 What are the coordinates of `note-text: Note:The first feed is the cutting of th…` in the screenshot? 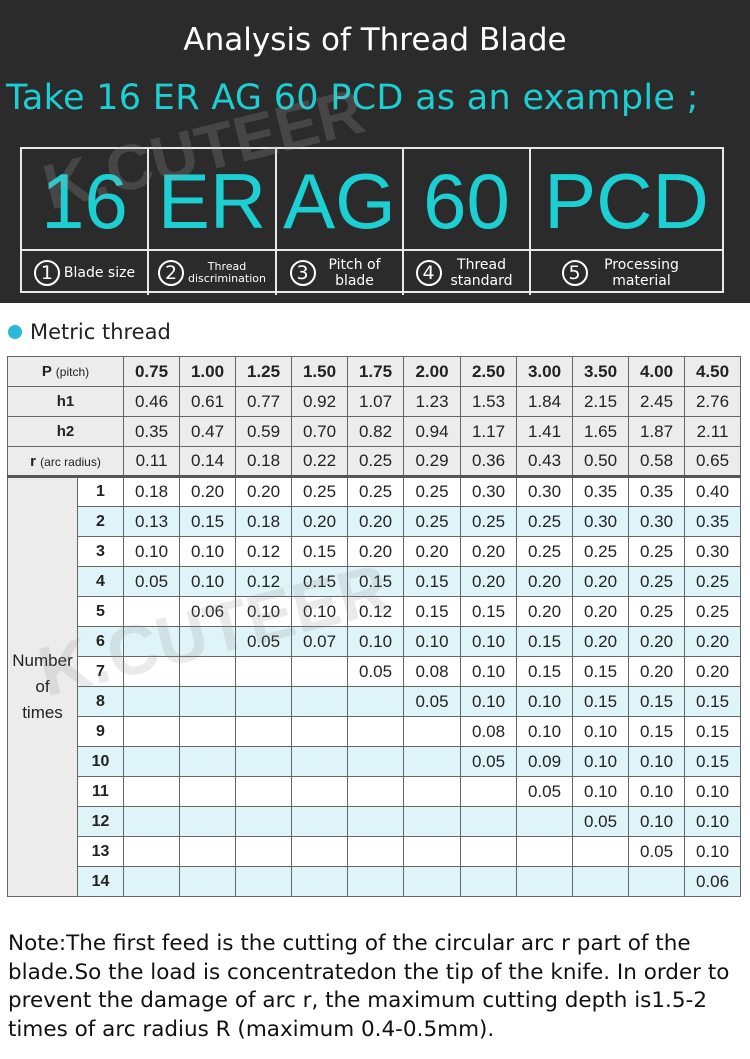 It's located at (369, 986).